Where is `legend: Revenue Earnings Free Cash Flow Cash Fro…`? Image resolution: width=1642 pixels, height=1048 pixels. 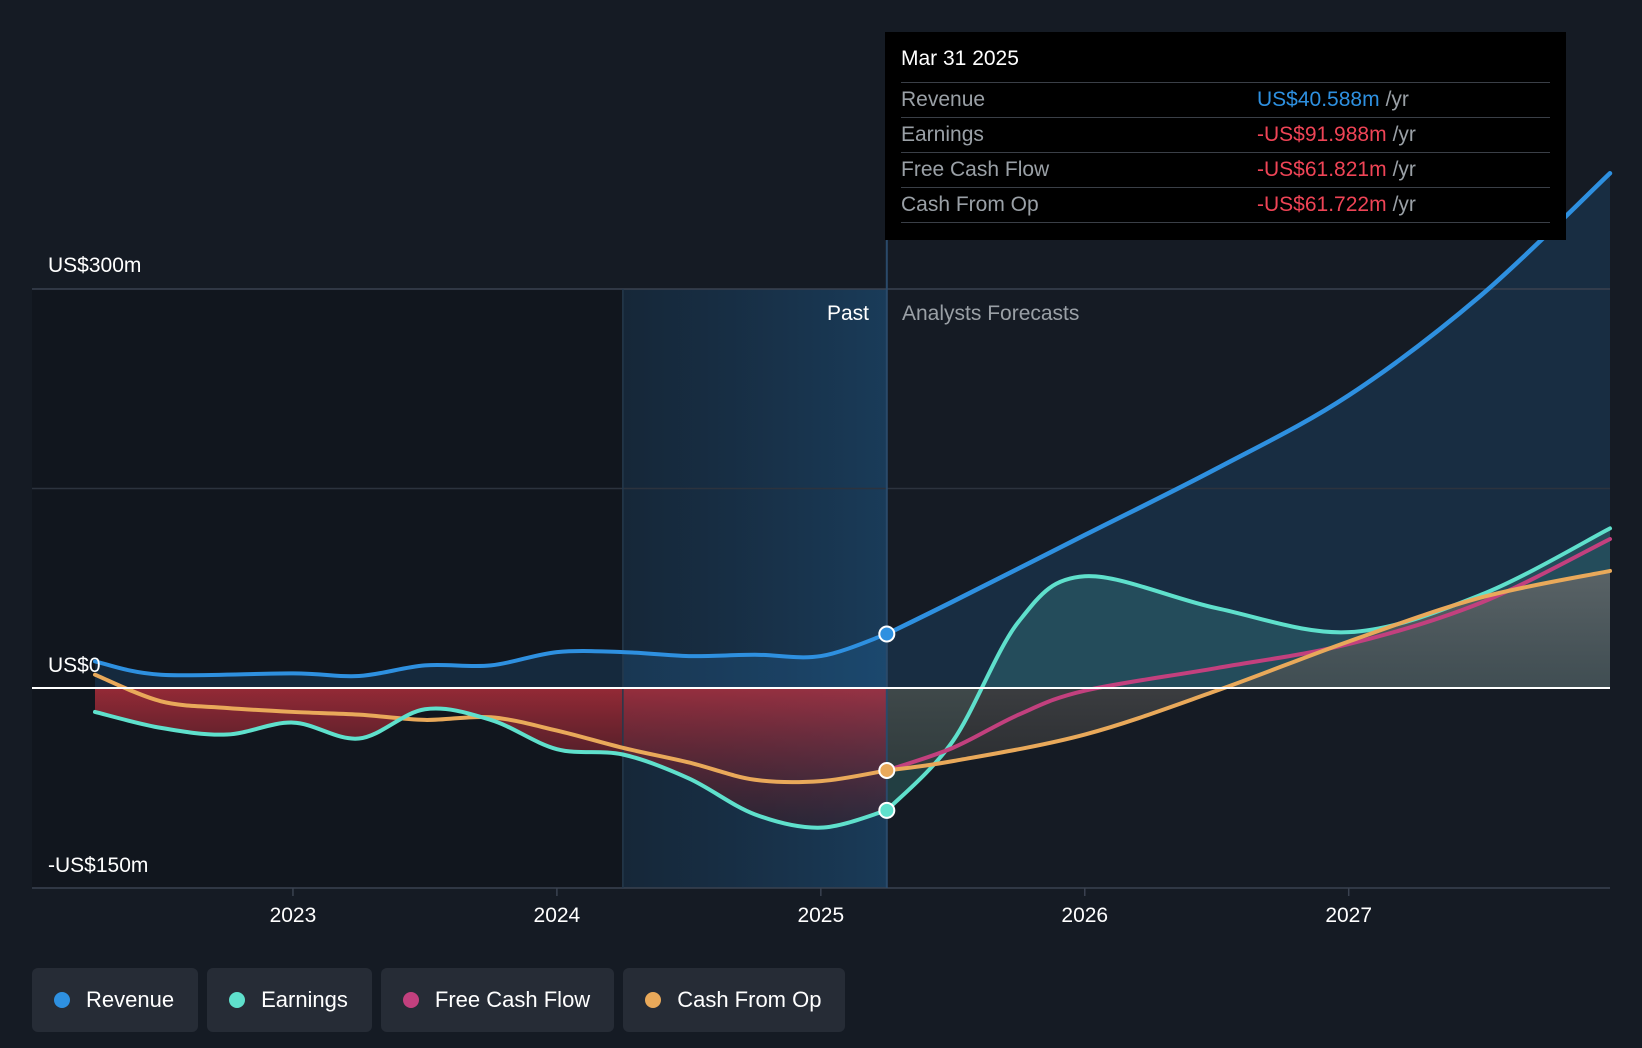
legend: Revenue Earnings Free Cash Flow Cash Fro… is located at coordinates (443, 1000).